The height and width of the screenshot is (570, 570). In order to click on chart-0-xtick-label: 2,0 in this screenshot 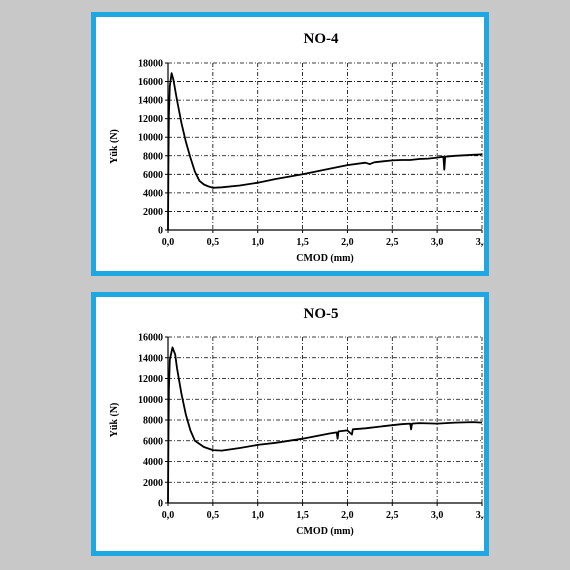, I will do `click(347, 242)`.